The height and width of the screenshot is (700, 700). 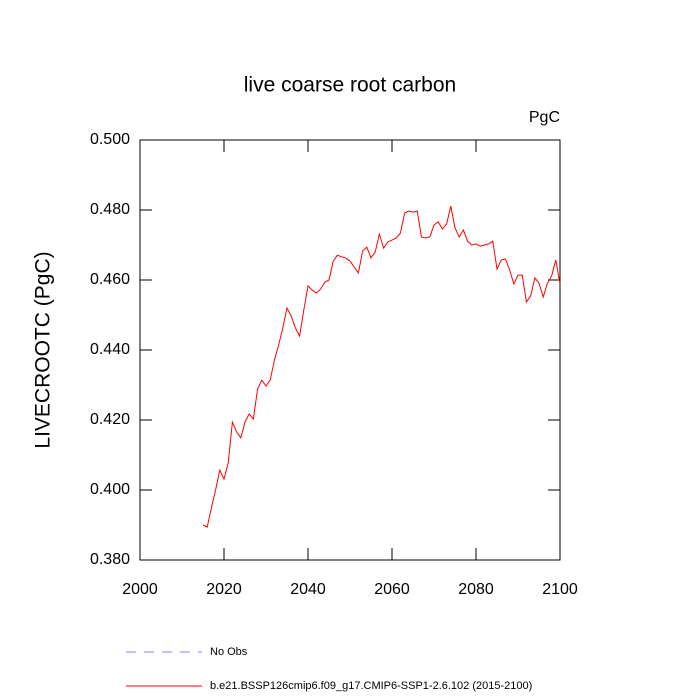 I want to click on y-tick-label: 0.480, so click(x=110, y=209).